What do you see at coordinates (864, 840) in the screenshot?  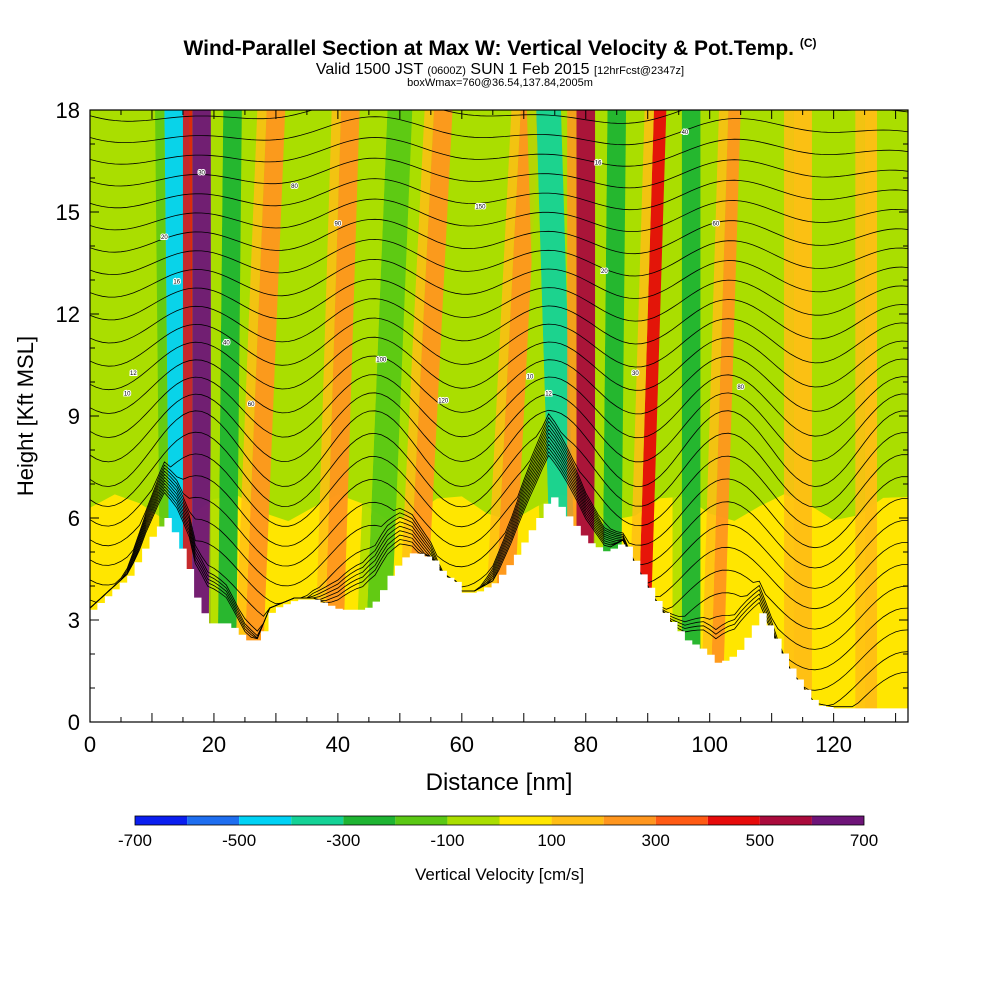 I see `colorbar-tick-label: 700` at bounding box center [864, 840].